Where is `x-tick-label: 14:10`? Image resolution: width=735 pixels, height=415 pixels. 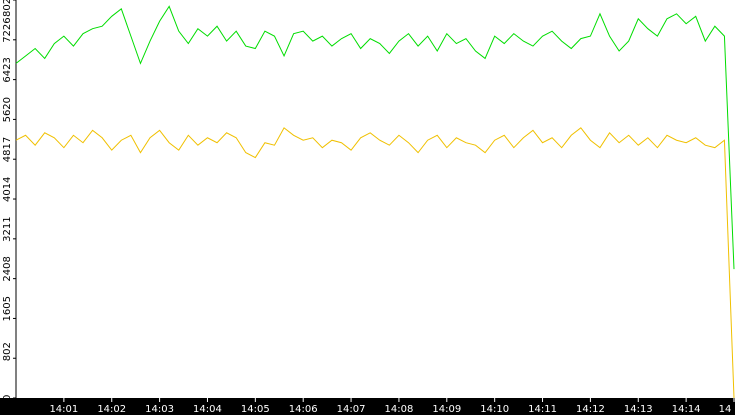 x-tick-label: 14:10 is located at coordinates (494, 409).